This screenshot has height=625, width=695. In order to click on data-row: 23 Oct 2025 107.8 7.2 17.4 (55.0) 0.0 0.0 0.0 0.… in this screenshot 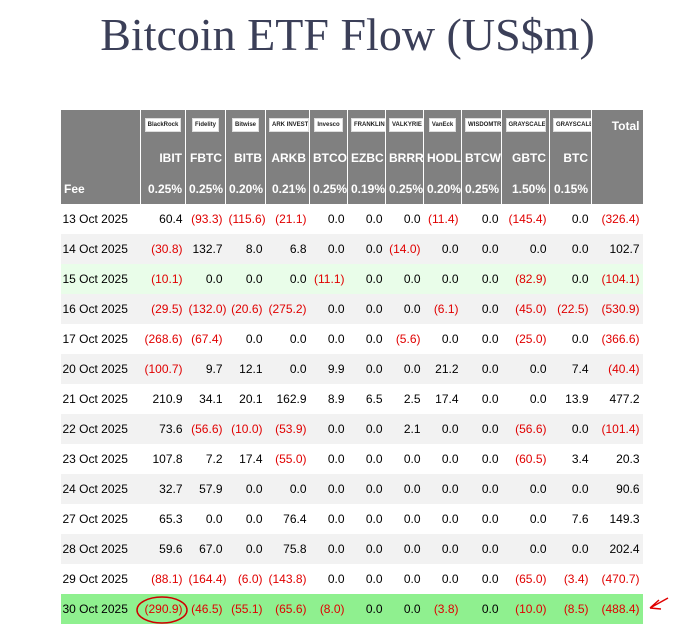, I will do `click(352, 459)`.